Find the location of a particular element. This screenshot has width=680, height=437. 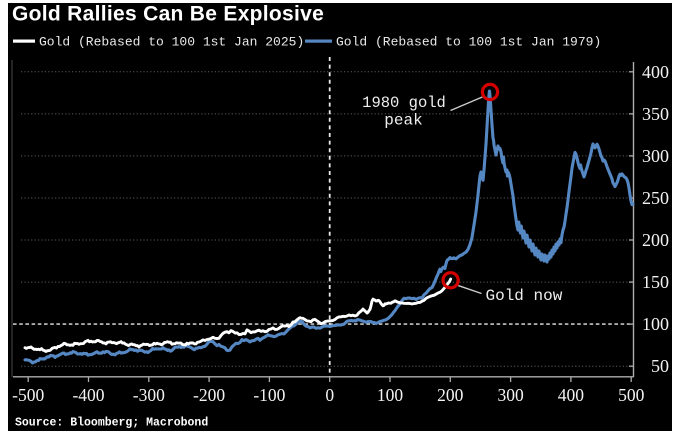

svg-text: 50 is located at coordinates (660, 366).